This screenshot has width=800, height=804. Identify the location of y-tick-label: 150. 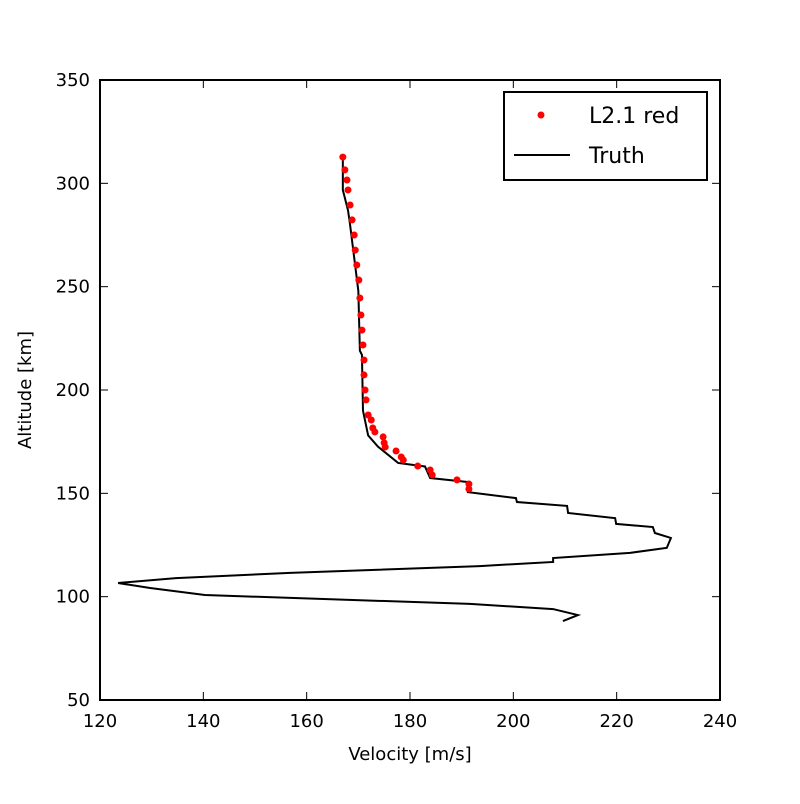
(73, 493).